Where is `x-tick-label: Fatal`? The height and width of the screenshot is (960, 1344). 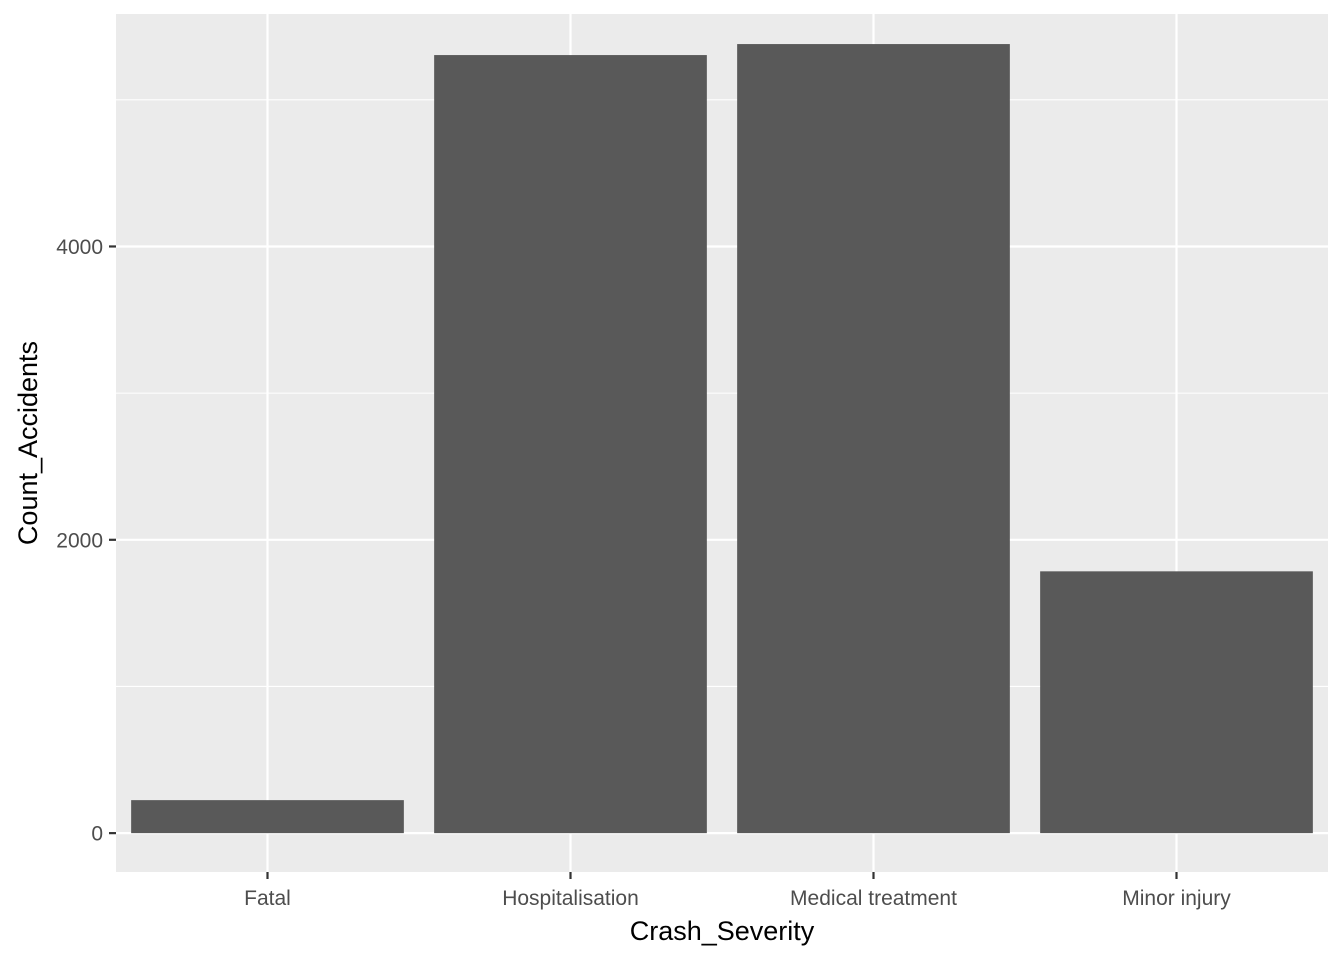
x-tick-label: Fatal is located at coordinates (267, 898).